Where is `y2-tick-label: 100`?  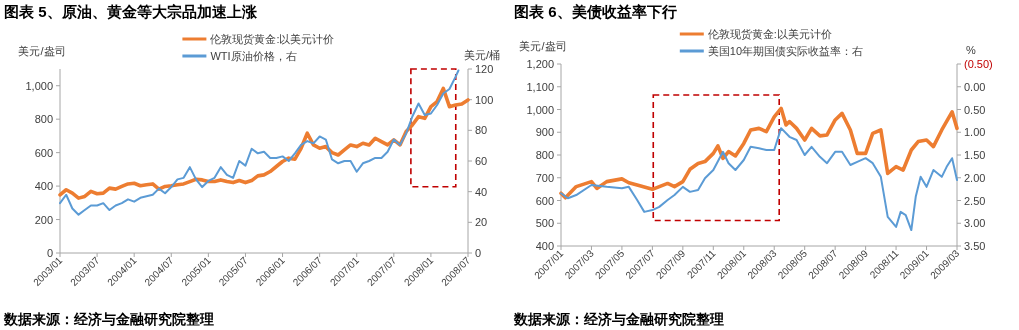 y2-tick-label: 100 is located at coordinates (484, 99).